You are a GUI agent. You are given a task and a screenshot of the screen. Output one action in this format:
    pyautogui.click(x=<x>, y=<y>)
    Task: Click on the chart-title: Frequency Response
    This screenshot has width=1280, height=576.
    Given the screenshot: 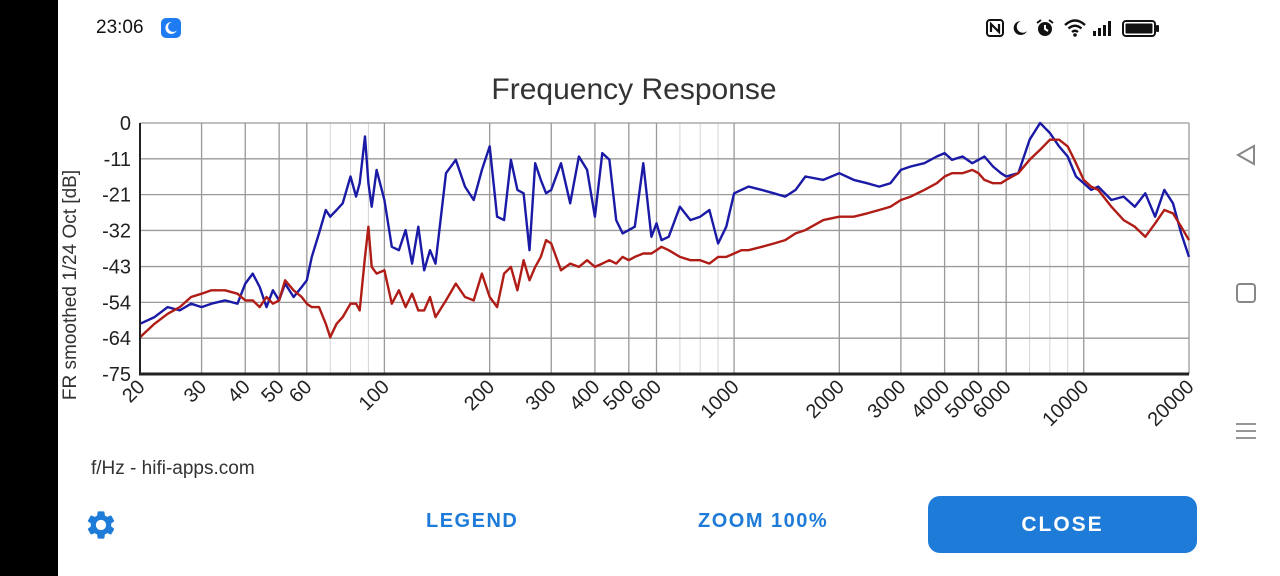 What is the action you would take?
    pyautogui.click(x=633, y=89)
    